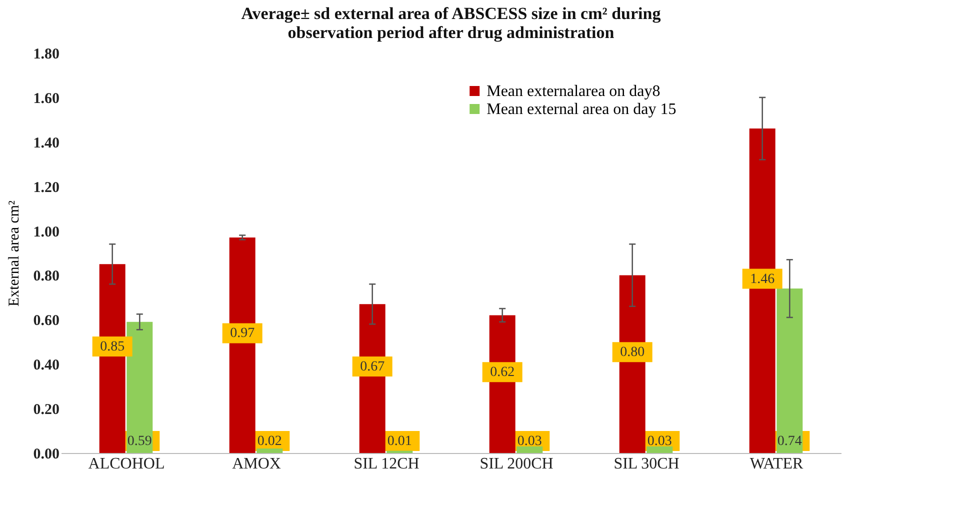 The image size is (972, 532). I want to click on data-label: 0.02, so click(269, 441).